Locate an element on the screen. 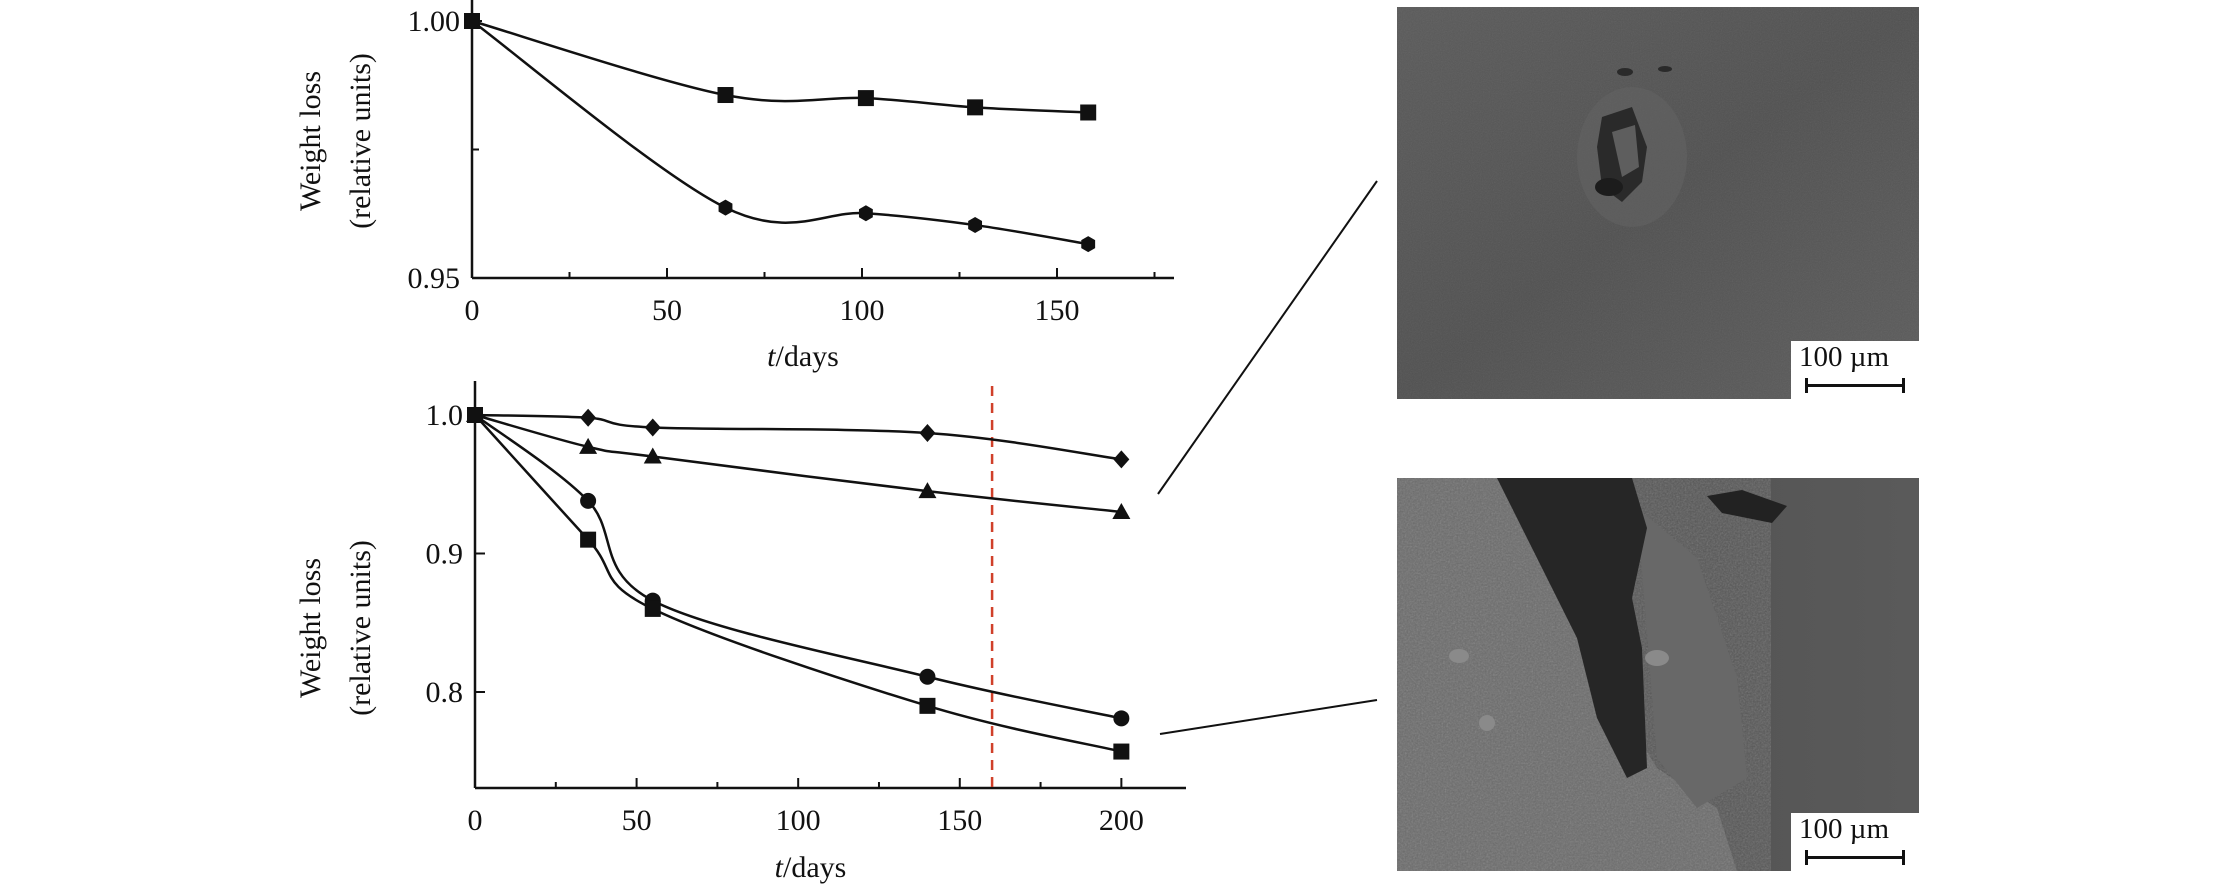 The width and height of the screenshot is (2213, 886). y-tick-label: 0.9 is located at coordinates (445, 554).